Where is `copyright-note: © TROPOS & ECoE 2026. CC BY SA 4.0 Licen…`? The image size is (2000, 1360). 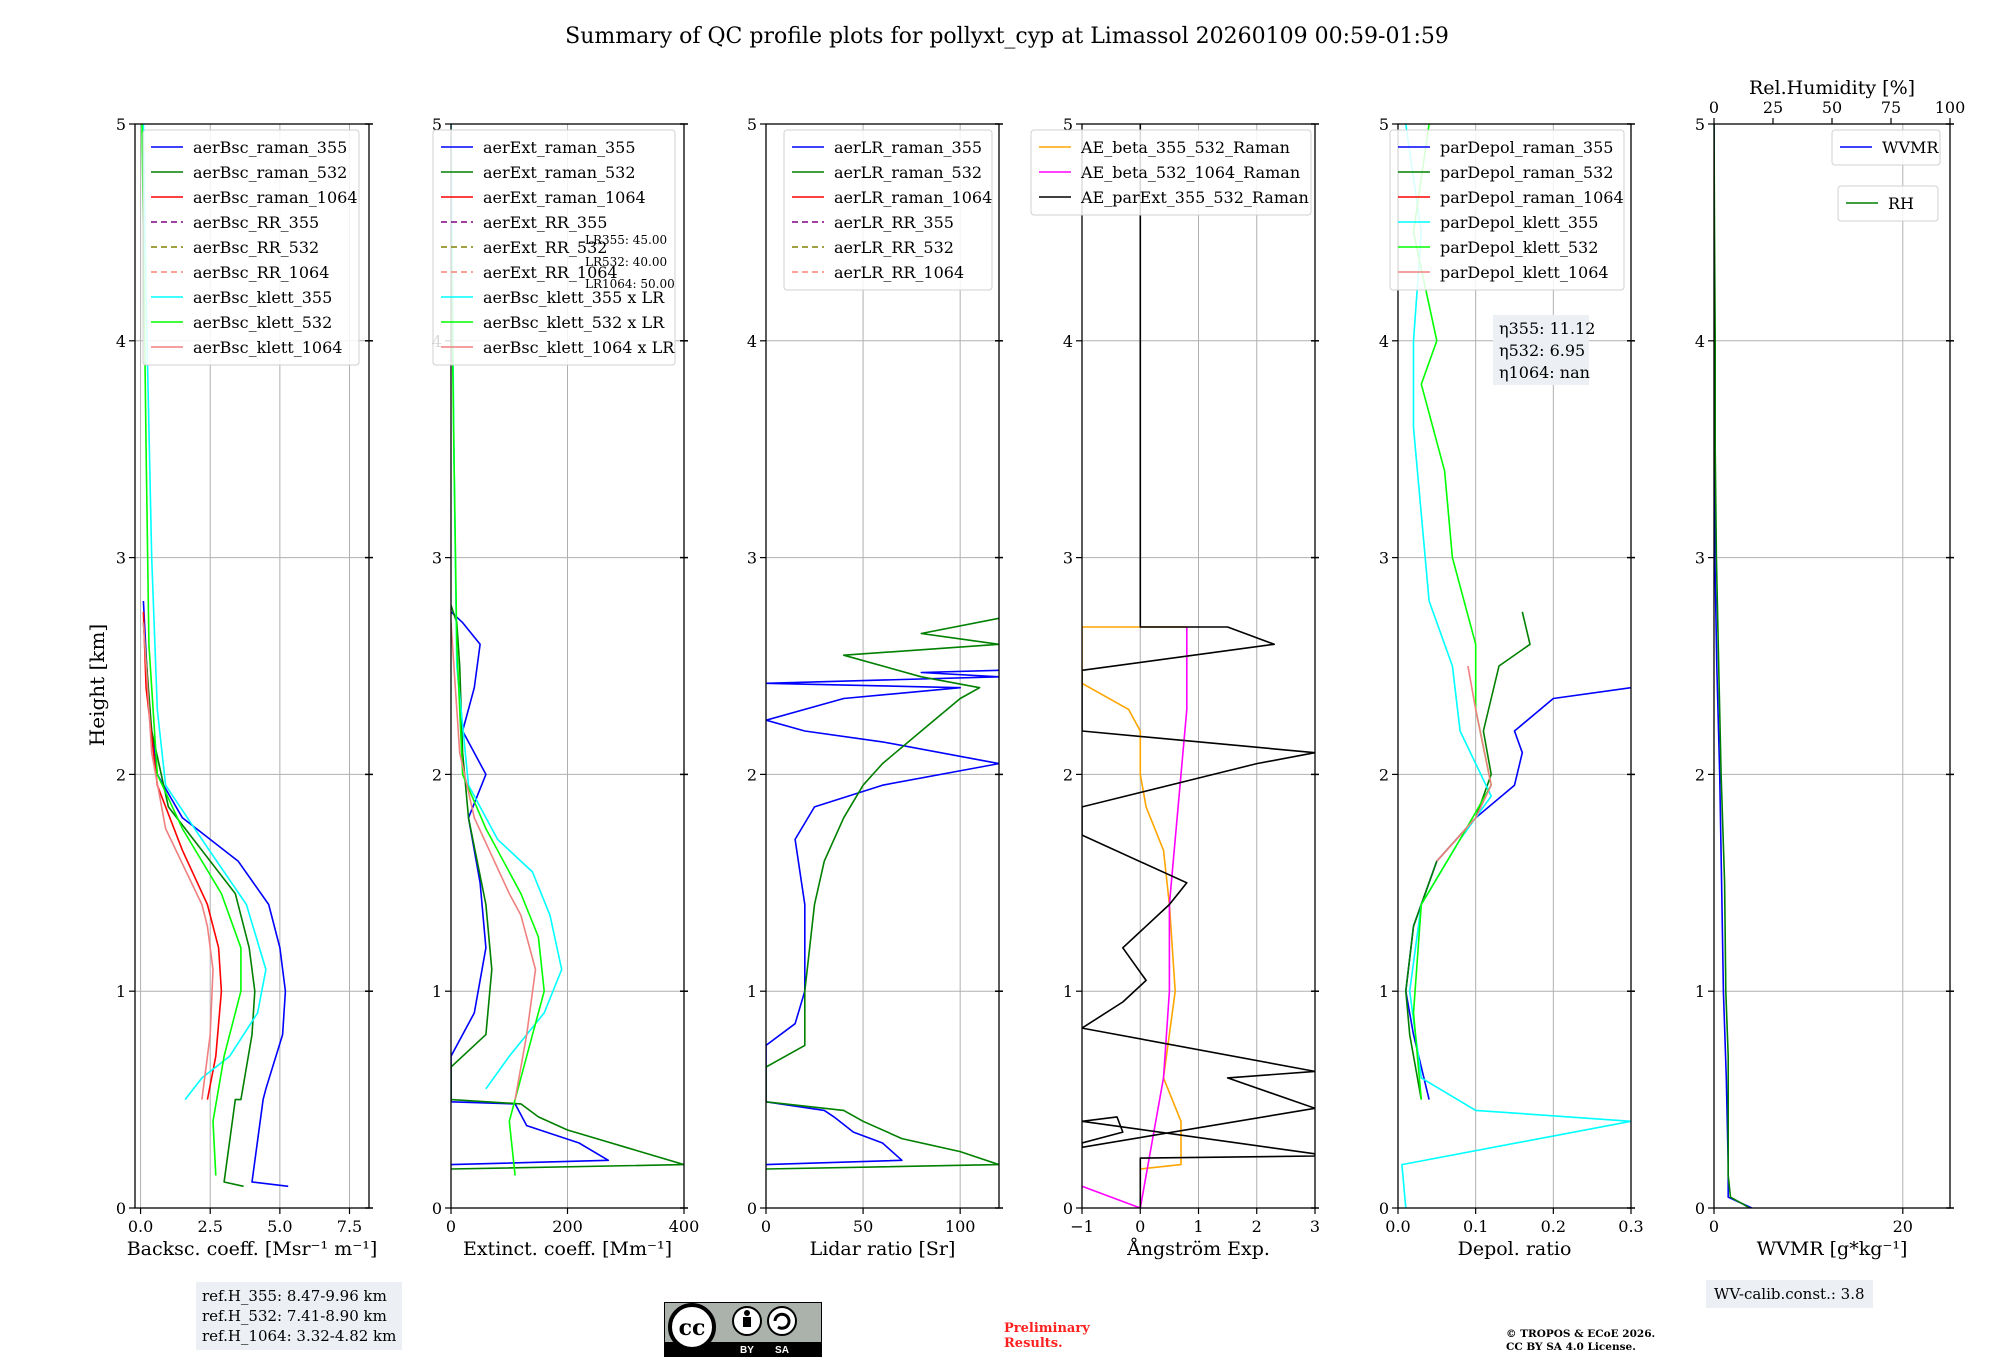
copyright-note: © TROPOS & ECoE 2026. CC BY SA 4.0 Licen… is located at coordinates (1580, 1341).